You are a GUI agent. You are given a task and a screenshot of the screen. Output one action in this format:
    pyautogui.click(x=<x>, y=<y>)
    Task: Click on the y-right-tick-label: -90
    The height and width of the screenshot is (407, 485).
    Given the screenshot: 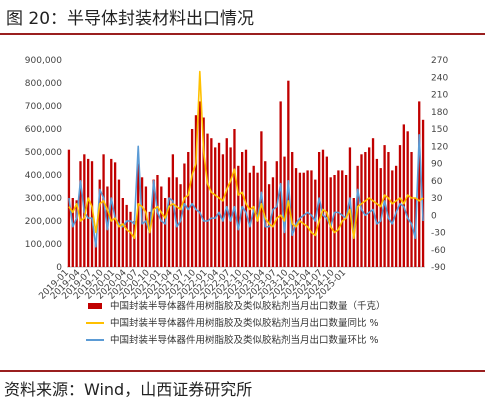 What is the action you would take?
    pyautogui.click(x=438, y=268)
    